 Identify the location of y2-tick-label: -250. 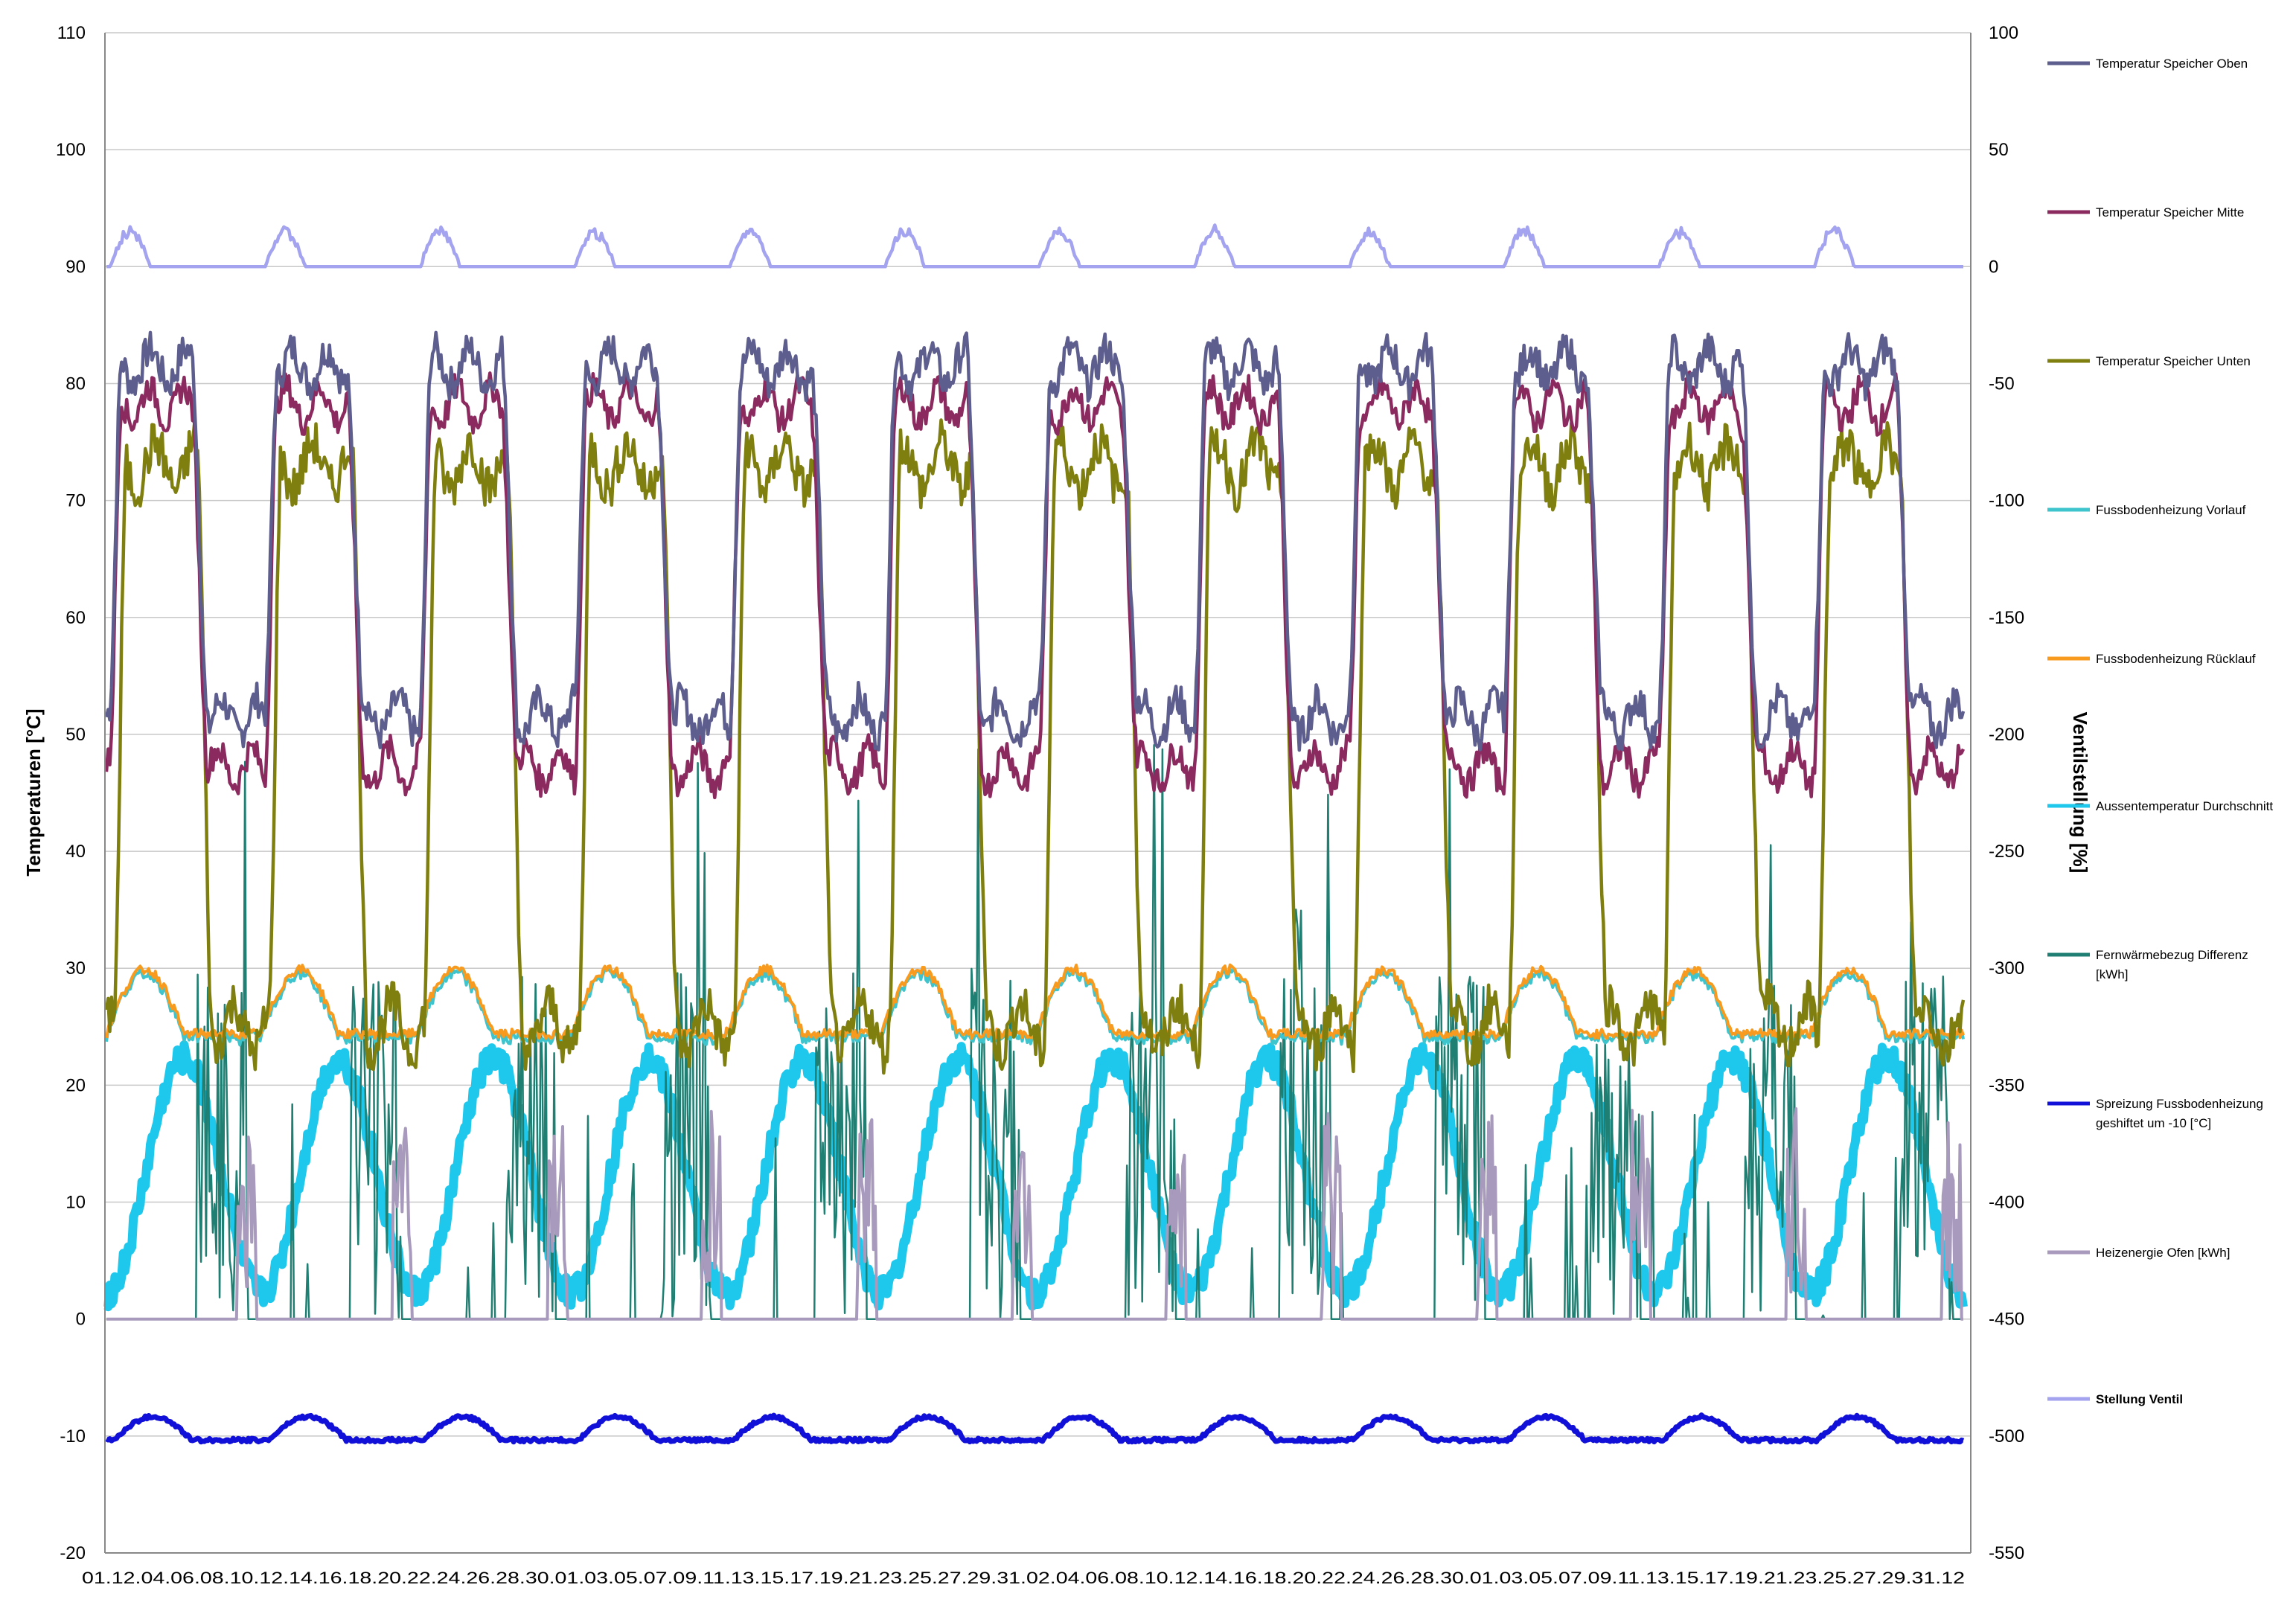
(2006, 852).